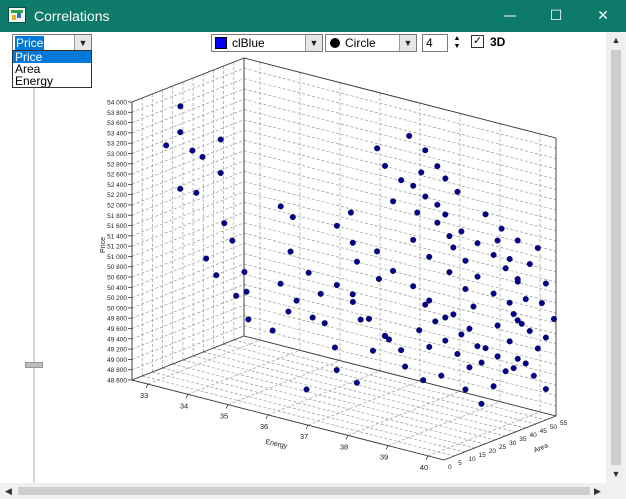 The width and height of the screenshot is (626, 499). I want to click on vertical-scroll-thumb, so click(616, 257).